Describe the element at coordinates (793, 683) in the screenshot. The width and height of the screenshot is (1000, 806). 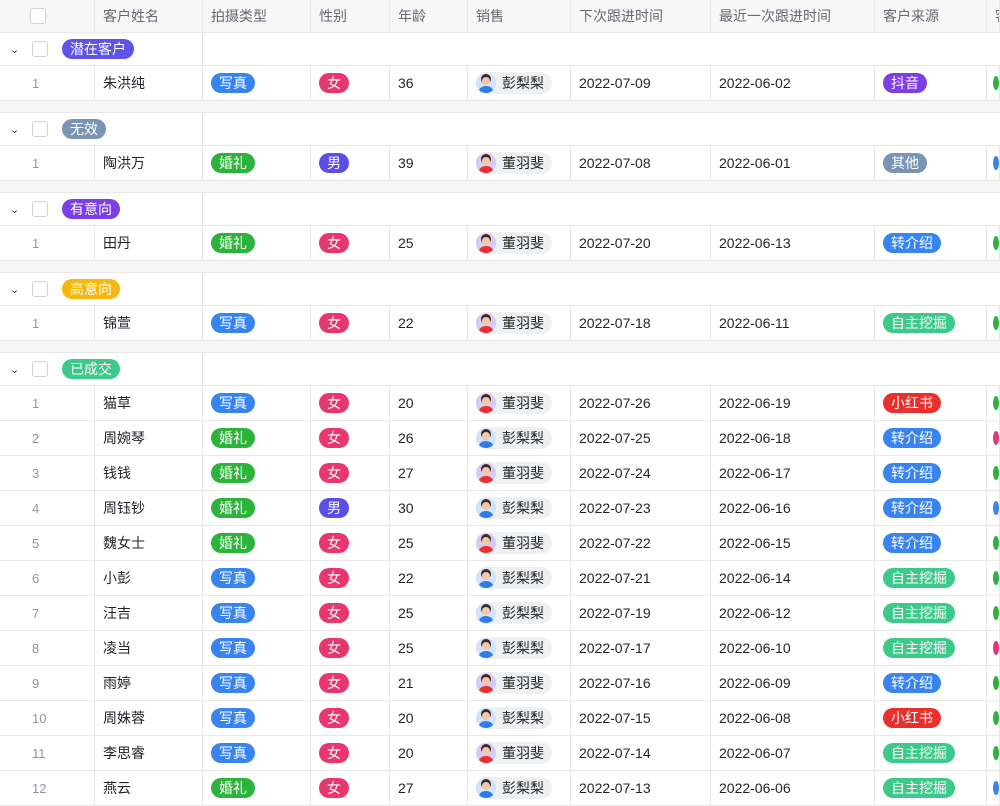
I see `last-followup-date: 2022-06-09` at that location.